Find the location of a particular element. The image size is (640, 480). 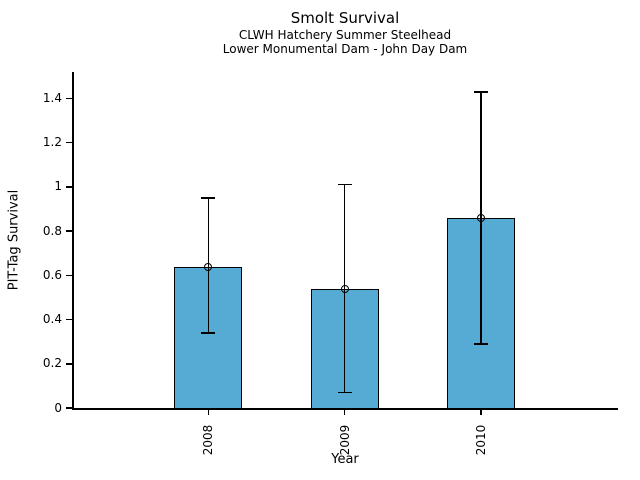

point-marker-2010 is located at coordinates (480, 217).